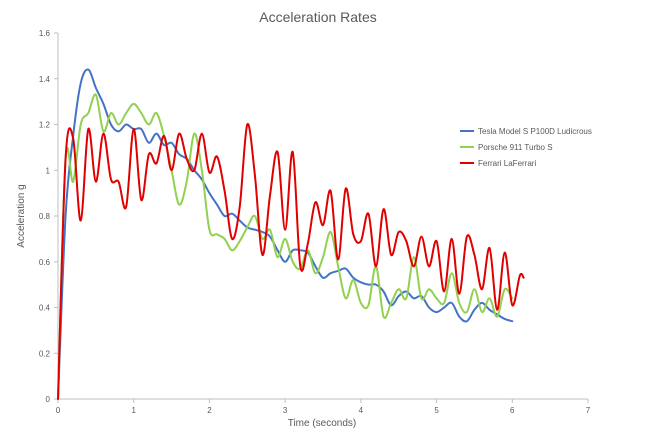 The width and height of the screenshot is (661, 444). What do you see at coordinates (535, 131) in the screenshot?
I see `legend-label: Tesla Model S P100D Ludicrous` at bounding box center [535, 131].